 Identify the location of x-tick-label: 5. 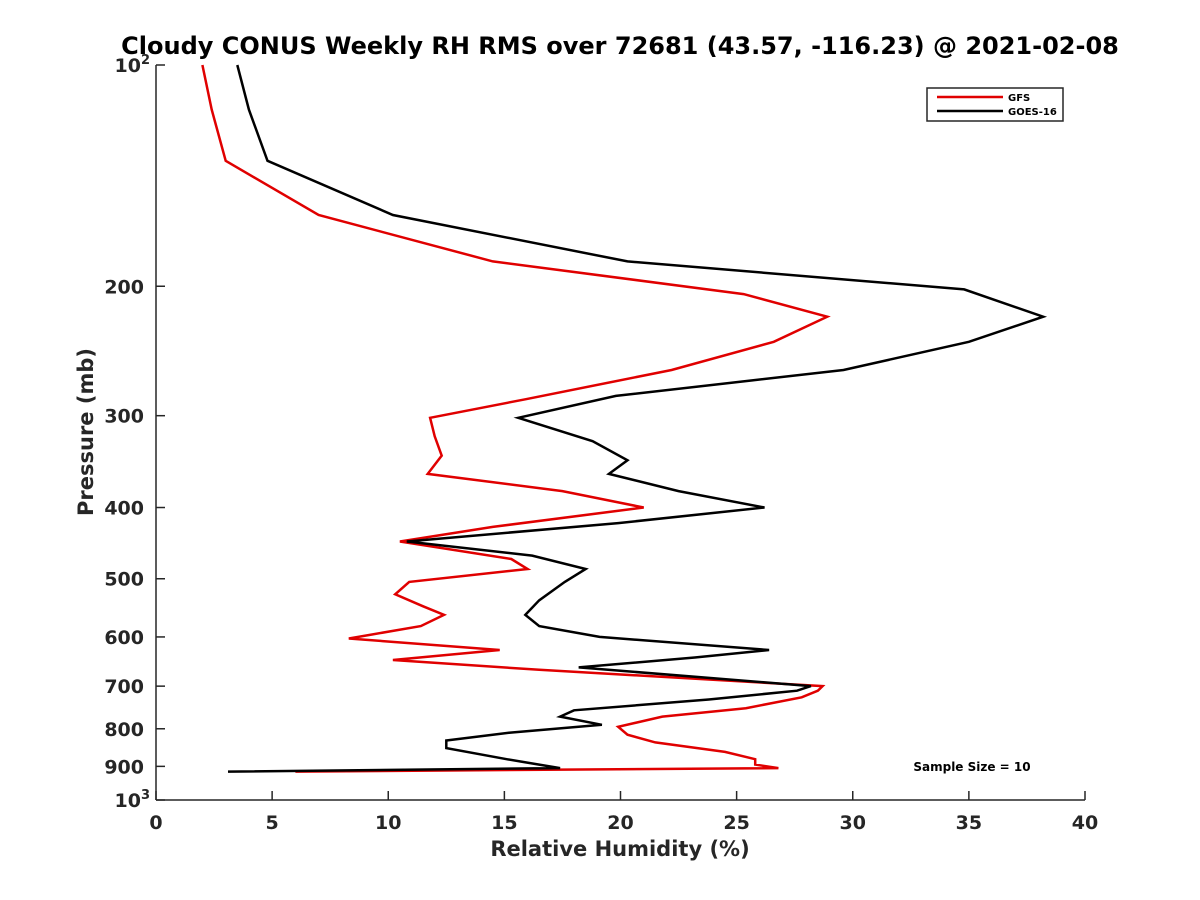
(272, 823).